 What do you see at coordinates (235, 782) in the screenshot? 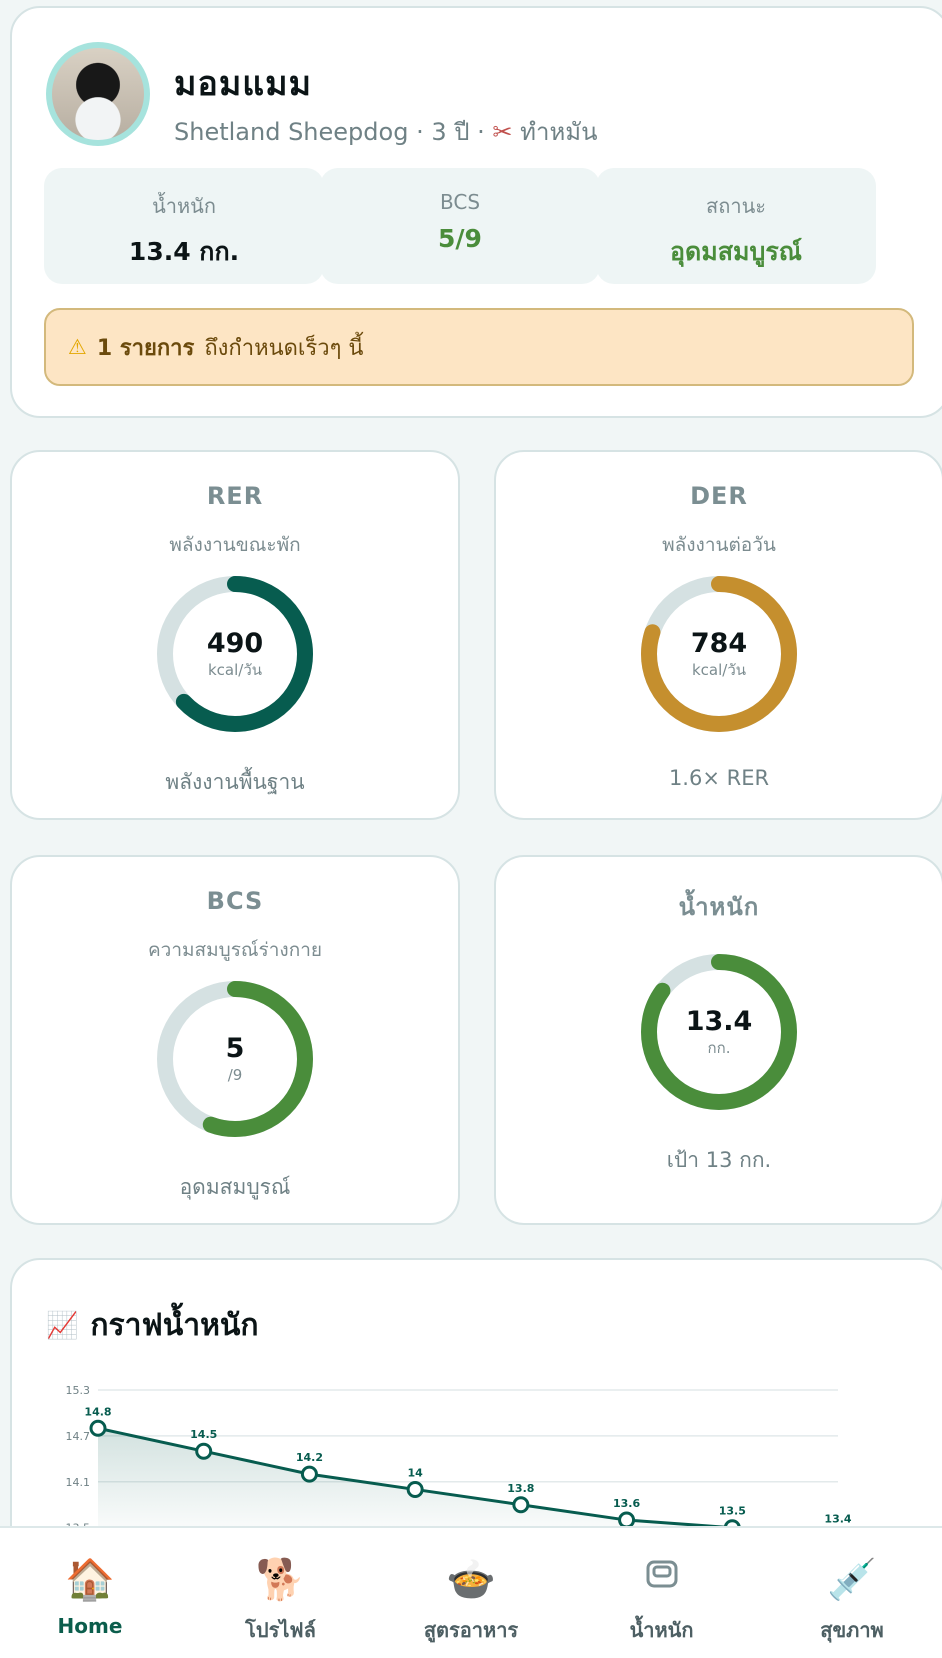
I see `metric-footer: พลังงานพื้นฐาน` at bounding box center [235, 782].